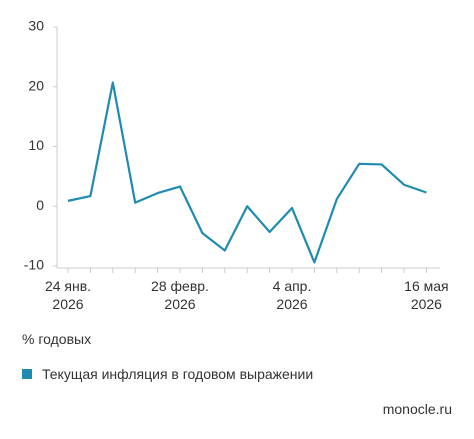  What do you see at coordinates (68, 295) in the screenshot?
I see `x-tick-label: 24 янв. 2026` at bounding box center [68, 295].